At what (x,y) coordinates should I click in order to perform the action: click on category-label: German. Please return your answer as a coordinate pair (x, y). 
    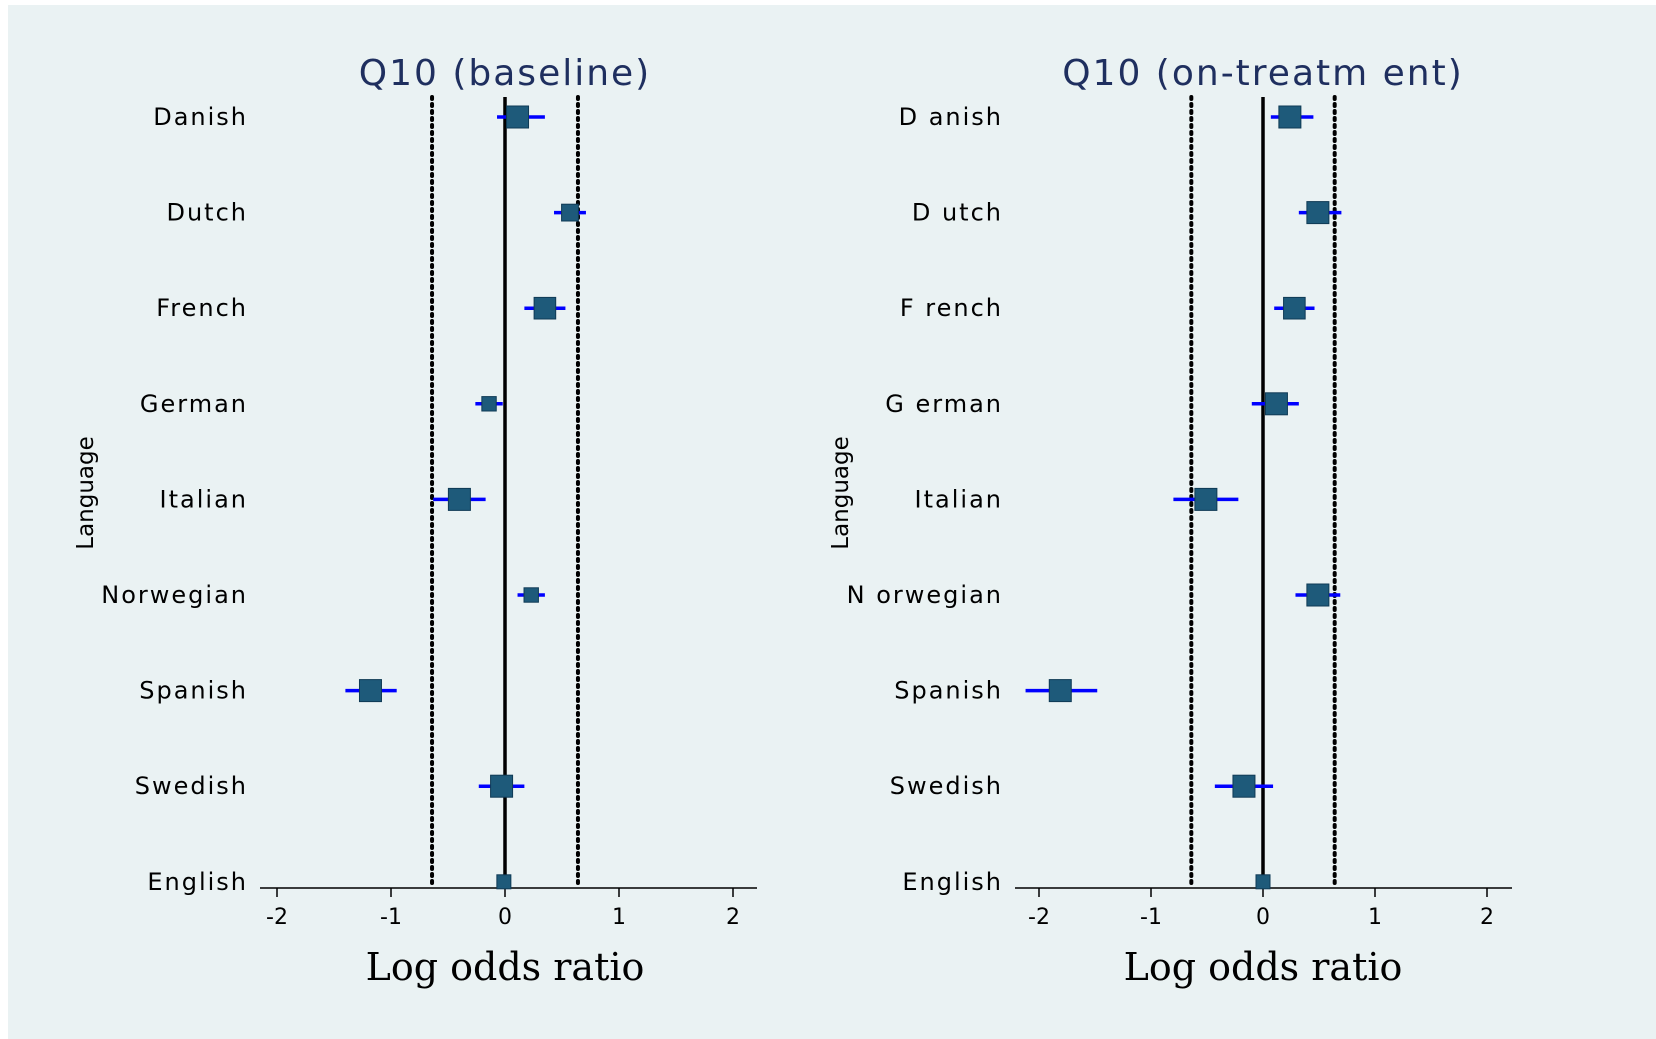
    Looking at the image, I should click on (194, 404).